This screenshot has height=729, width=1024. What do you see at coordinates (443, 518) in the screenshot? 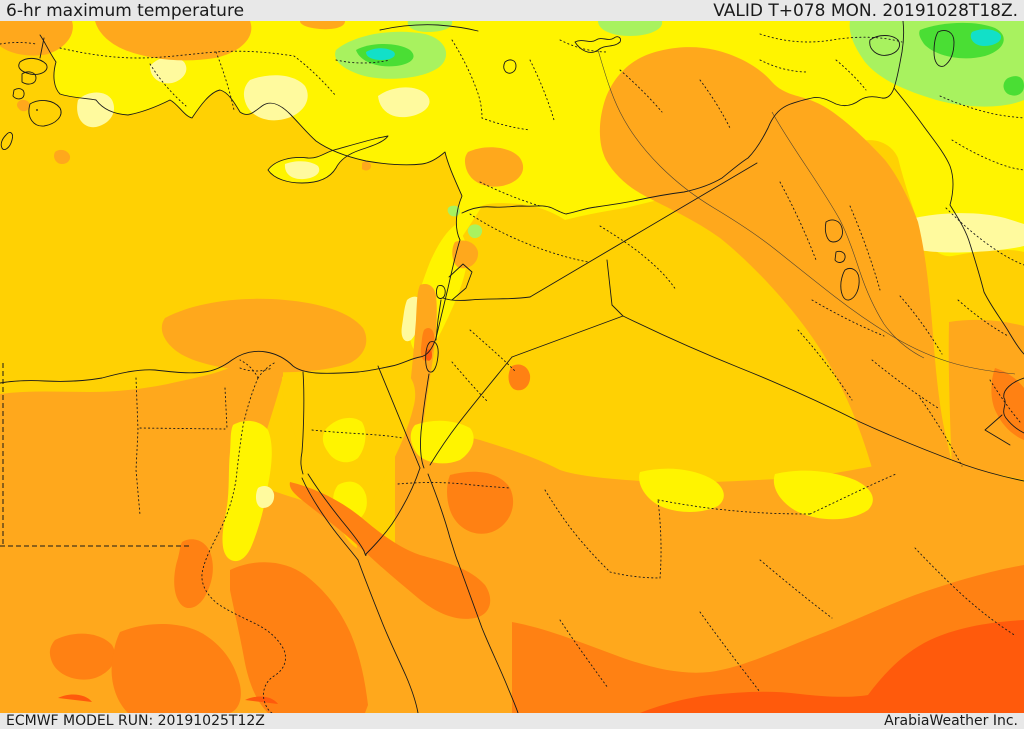
I see `gulf-of-aqaba-east-shore` at bounding box center [443, 518].